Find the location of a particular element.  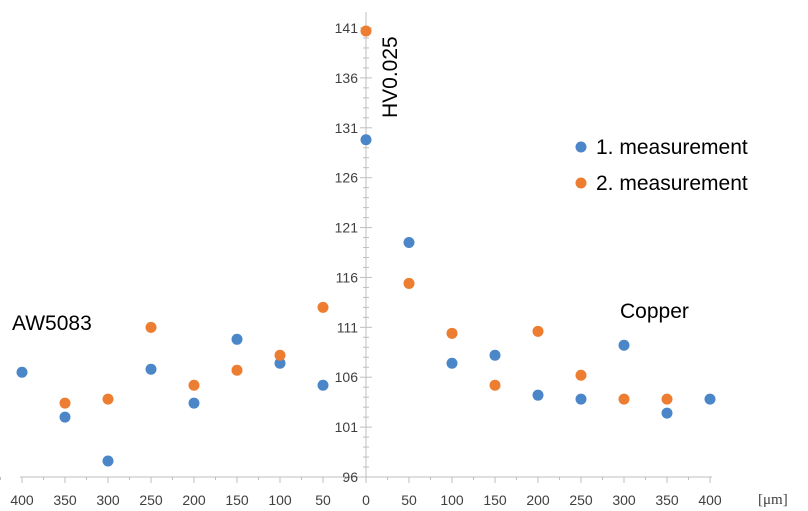

y-tick-label: 96 is located at coordinates (350, 477).